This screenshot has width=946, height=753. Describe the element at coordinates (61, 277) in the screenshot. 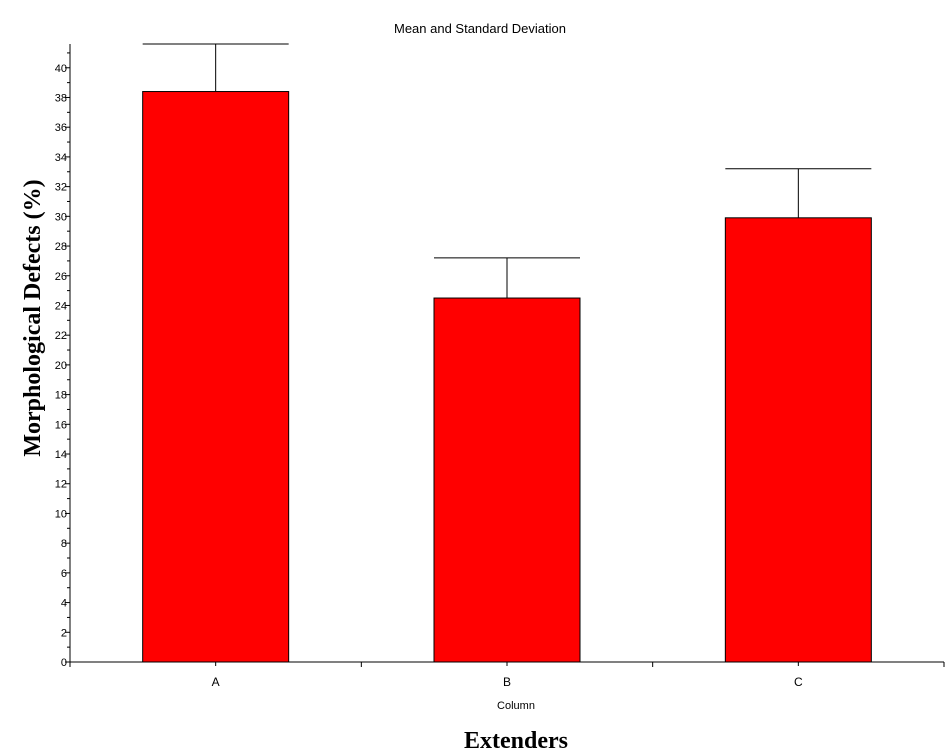

I see `y-tick-label: 26` at that location.